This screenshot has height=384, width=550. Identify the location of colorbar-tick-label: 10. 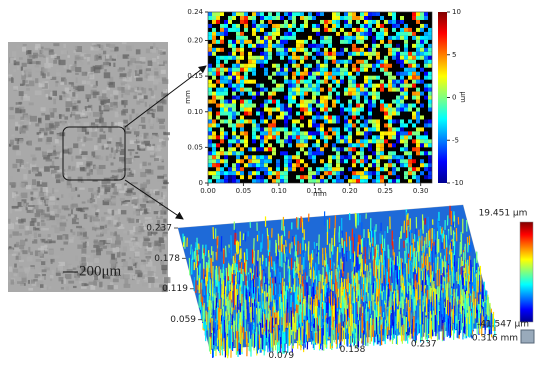
(456, 12).